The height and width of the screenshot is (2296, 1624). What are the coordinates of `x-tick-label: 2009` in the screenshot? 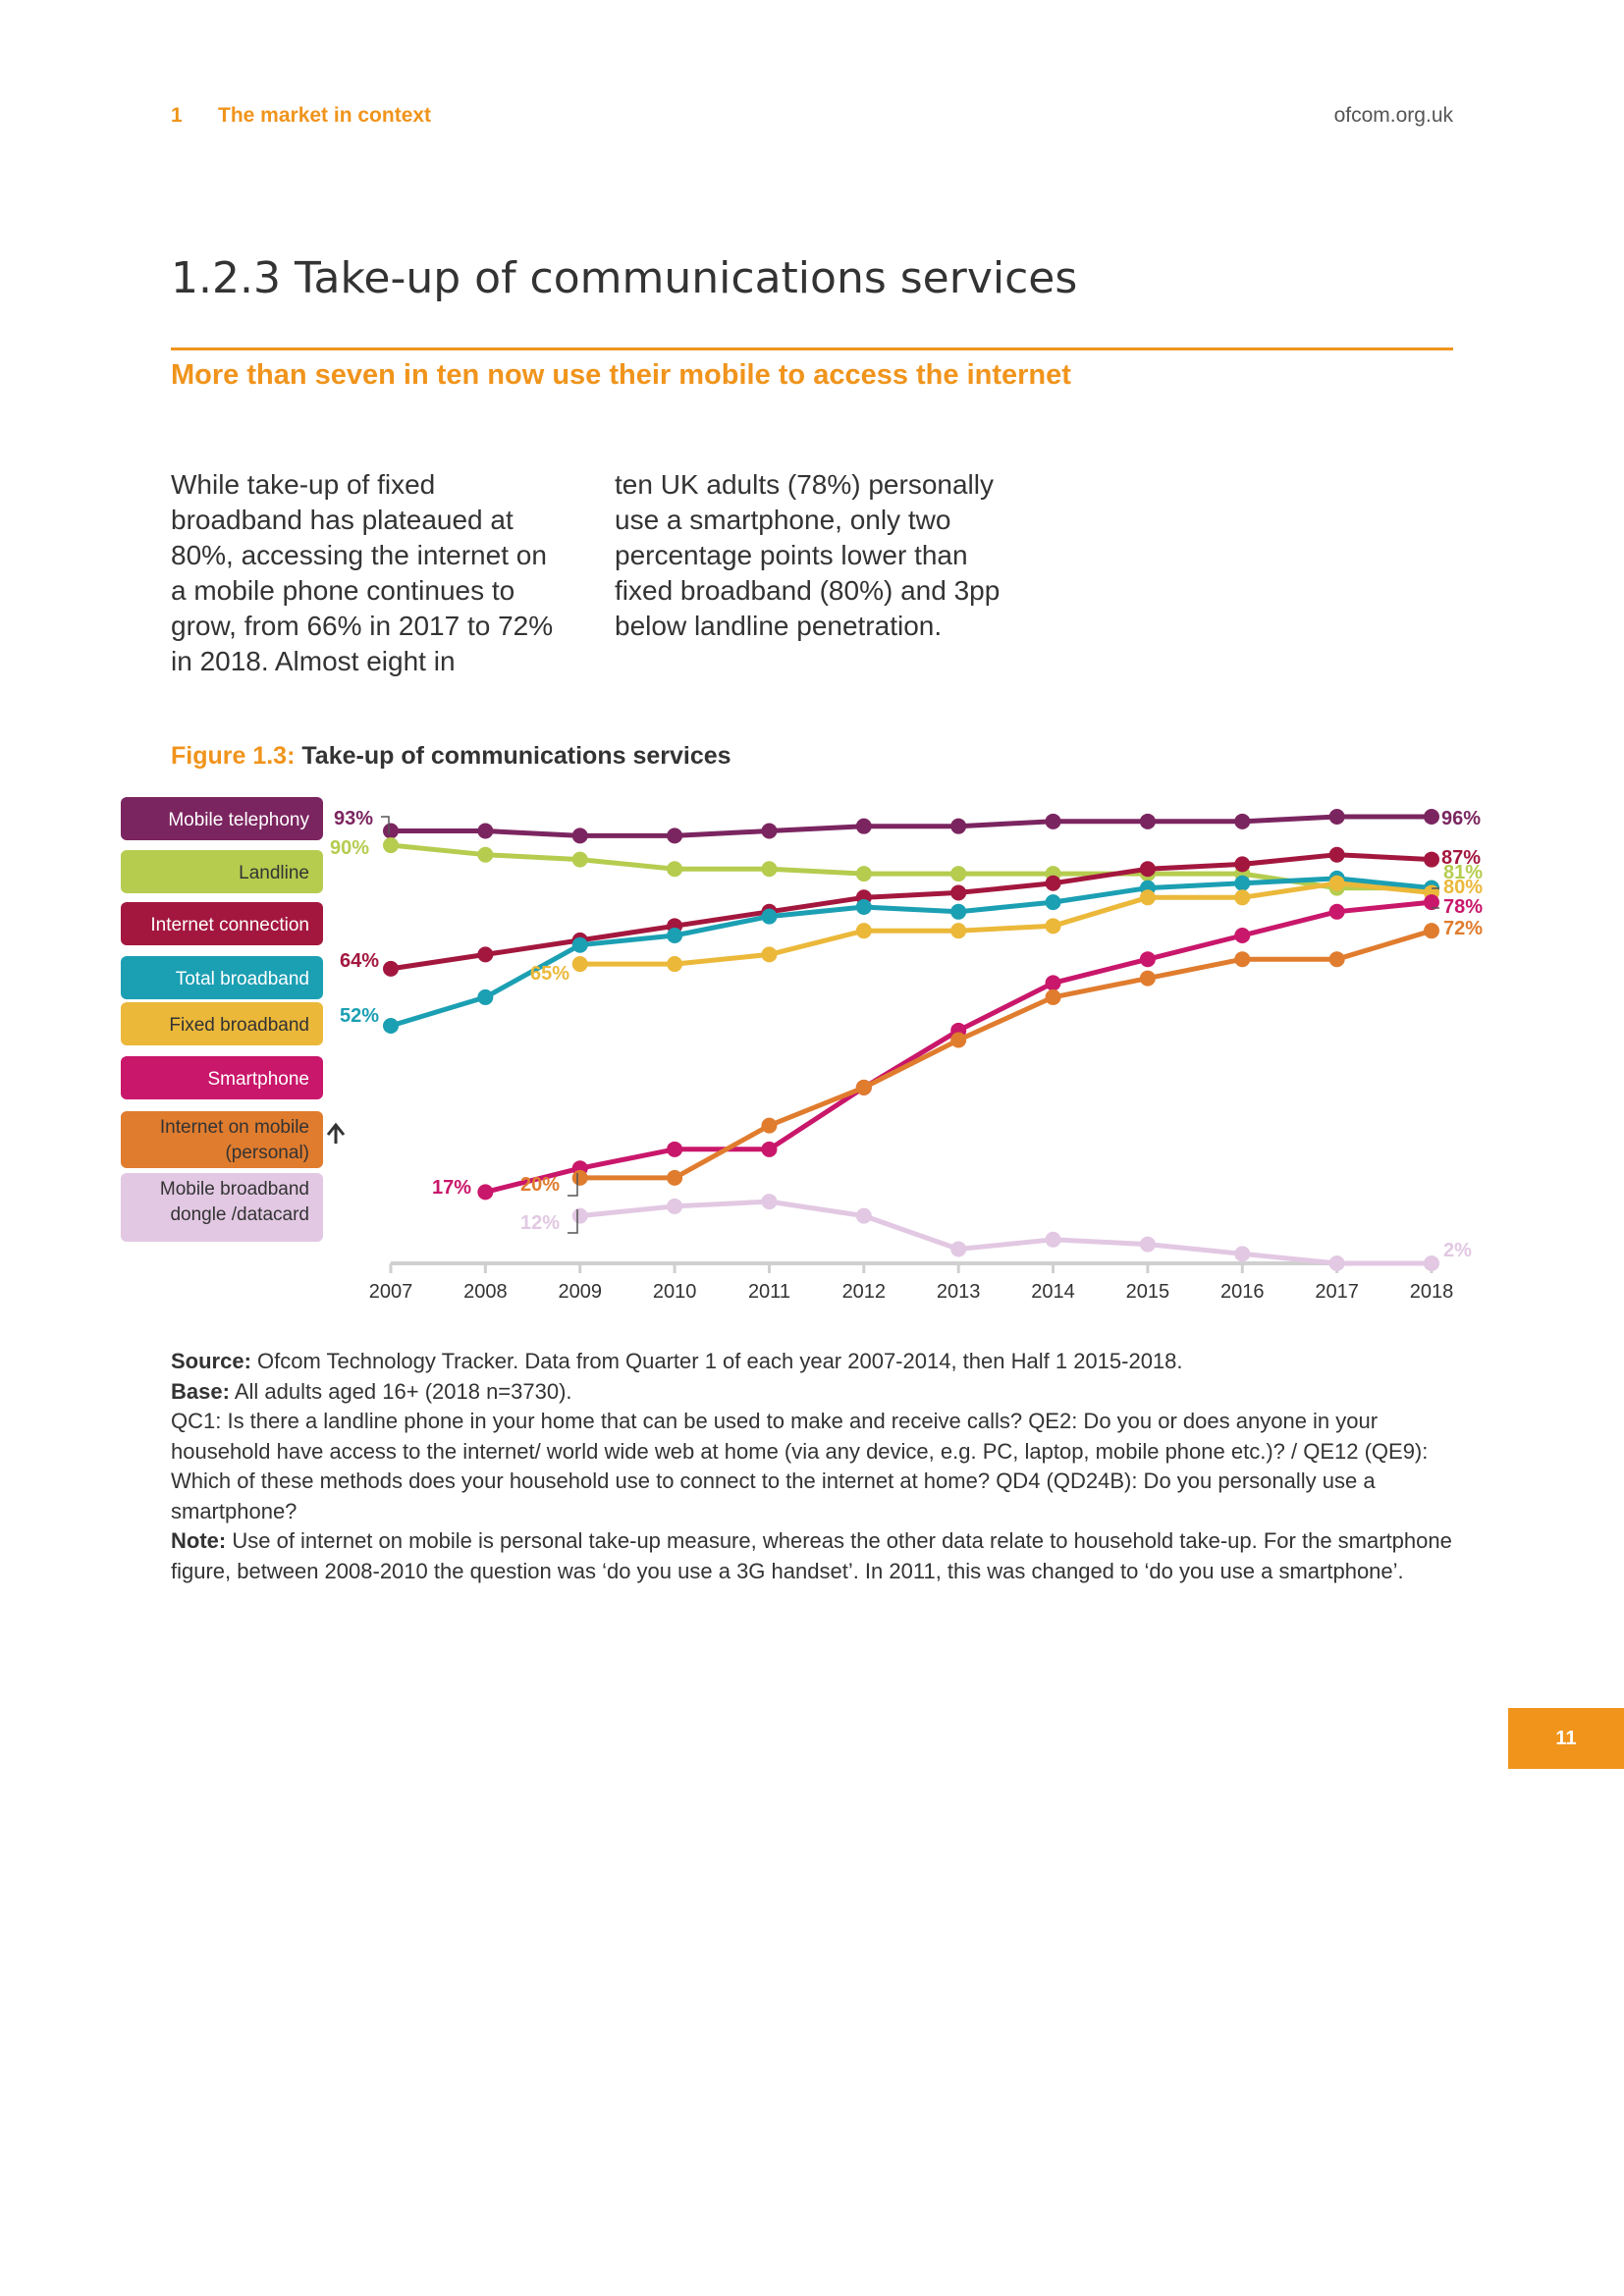 It's located at (580, 1292).